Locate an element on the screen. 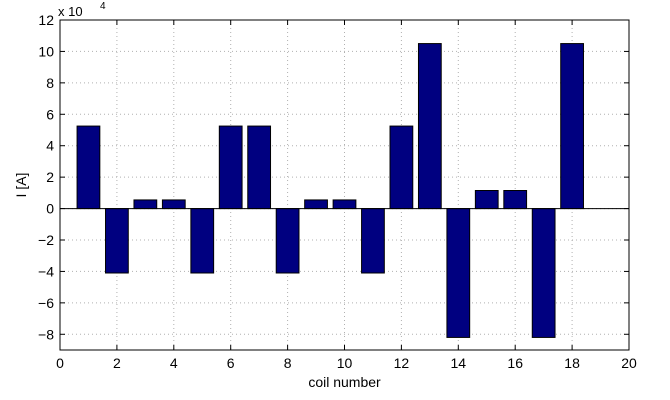 The image size is (670, 400). x-tick-label: 14 is located at coordinates (459, 363).